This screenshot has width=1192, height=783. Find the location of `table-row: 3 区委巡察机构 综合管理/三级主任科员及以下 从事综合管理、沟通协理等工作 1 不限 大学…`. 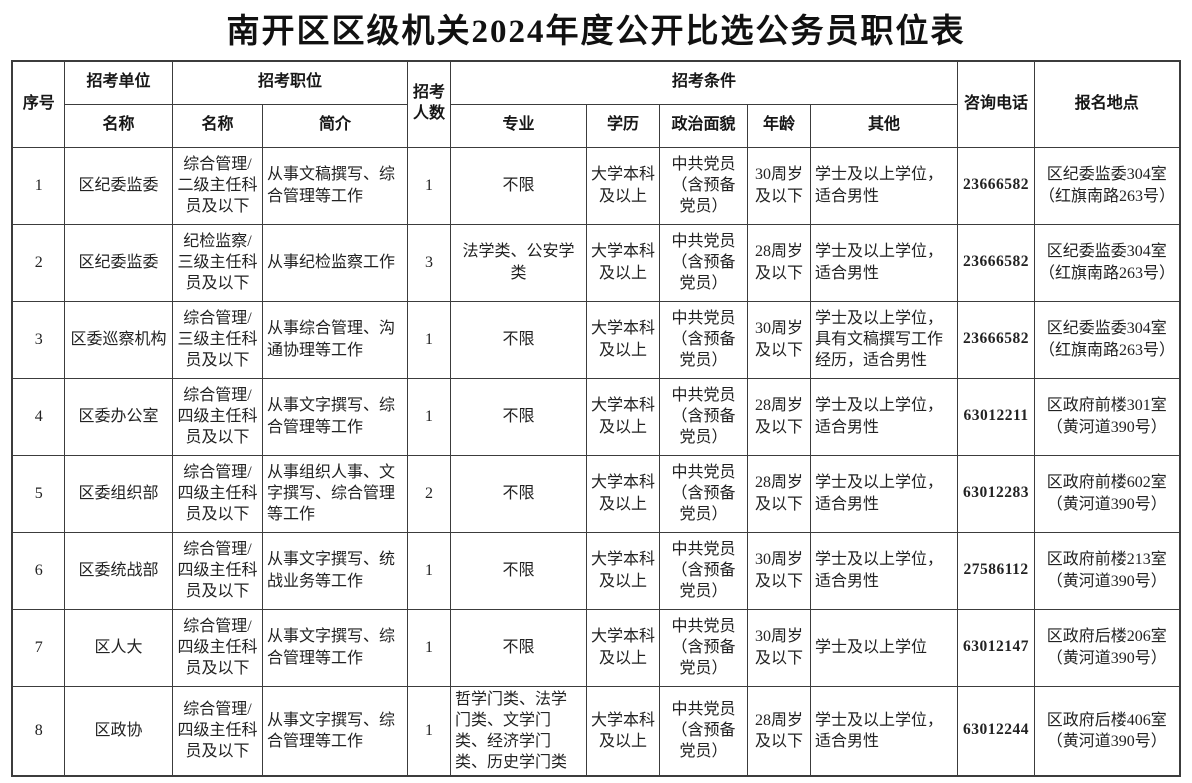

table-row: 3 区委巡察机构 综合管理/三级主任科员及以下 从事综合管理、沟通协理等工作 1 不限 大学… is located at coordinates (596, 339).